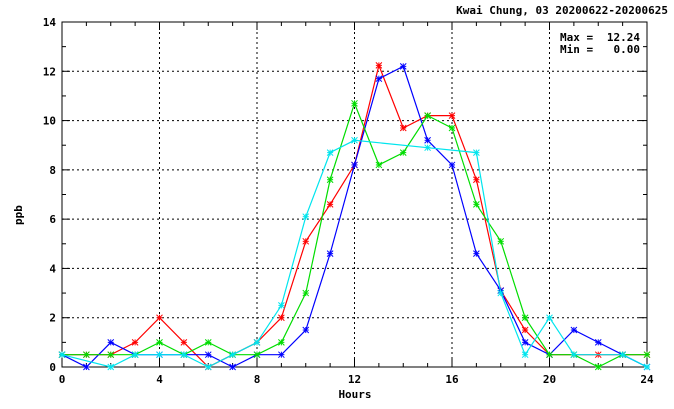  Describe the element at coordinates (18, 215) in the screenshot. I see `y-axis-title: ppb` at that location.